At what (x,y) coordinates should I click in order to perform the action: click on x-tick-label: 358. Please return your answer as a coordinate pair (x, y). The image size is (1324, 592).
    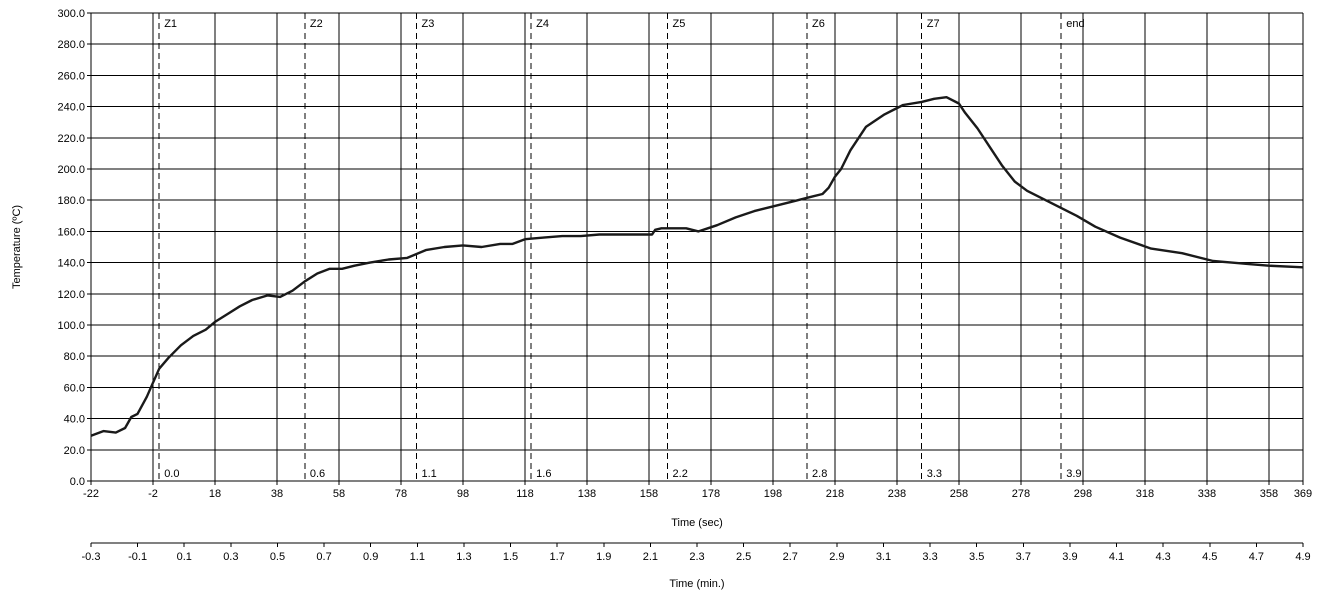
    Looking at the image, I should click on (1269, 494).